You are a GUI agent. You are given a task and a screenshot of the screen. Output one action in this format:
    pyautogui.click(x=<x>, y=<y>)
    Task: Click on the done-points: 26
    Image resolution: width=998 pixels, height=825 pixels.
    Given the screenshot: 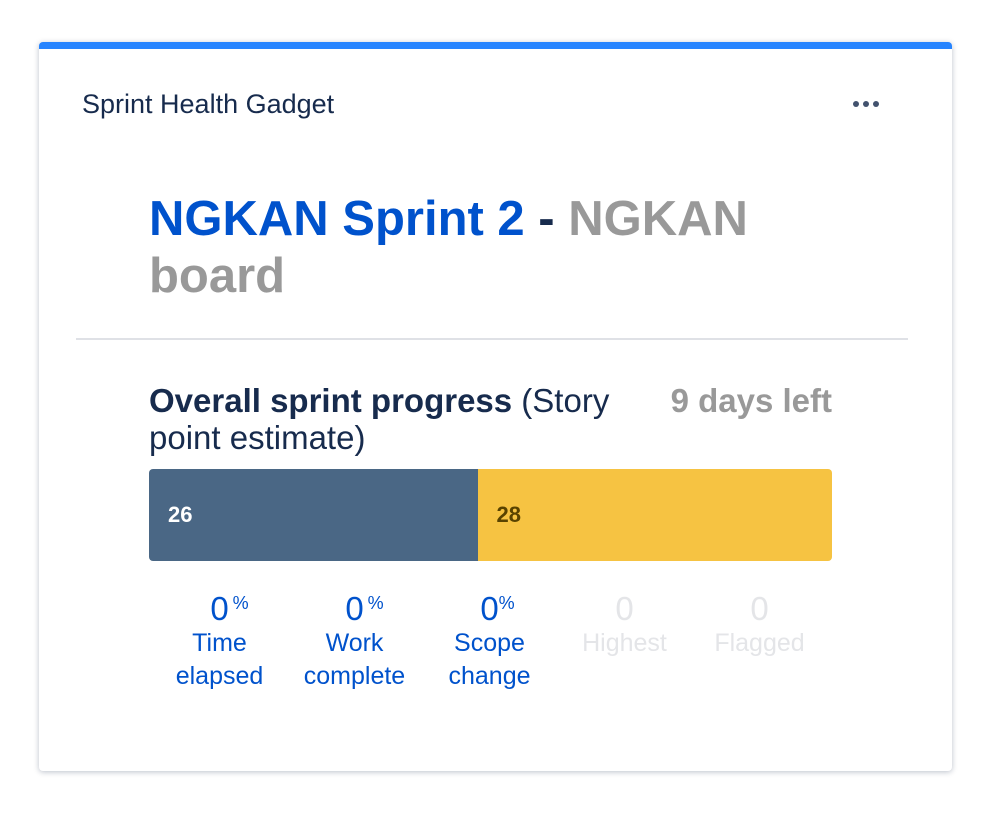 What is the action you would take?
    pyautogui.click(x=180, y=514)
    